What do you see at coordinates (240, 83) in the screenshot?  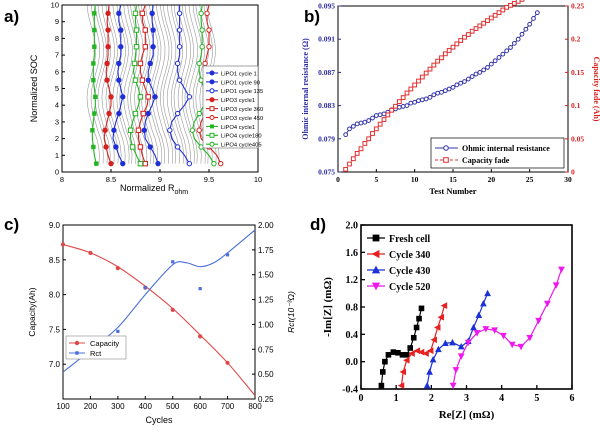 I see `legend-entry: LiPO1 cycle 90` at bounding box center [240, 83].